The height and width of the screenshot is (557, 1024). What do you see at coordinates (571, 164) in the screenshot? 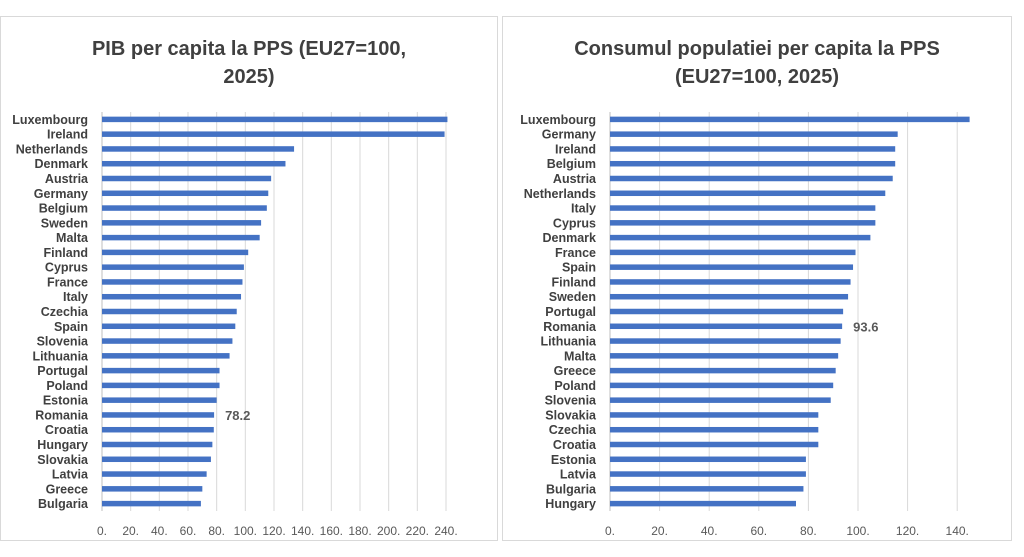
I see `category-label: Belgium` at bounding box center [571, 164].